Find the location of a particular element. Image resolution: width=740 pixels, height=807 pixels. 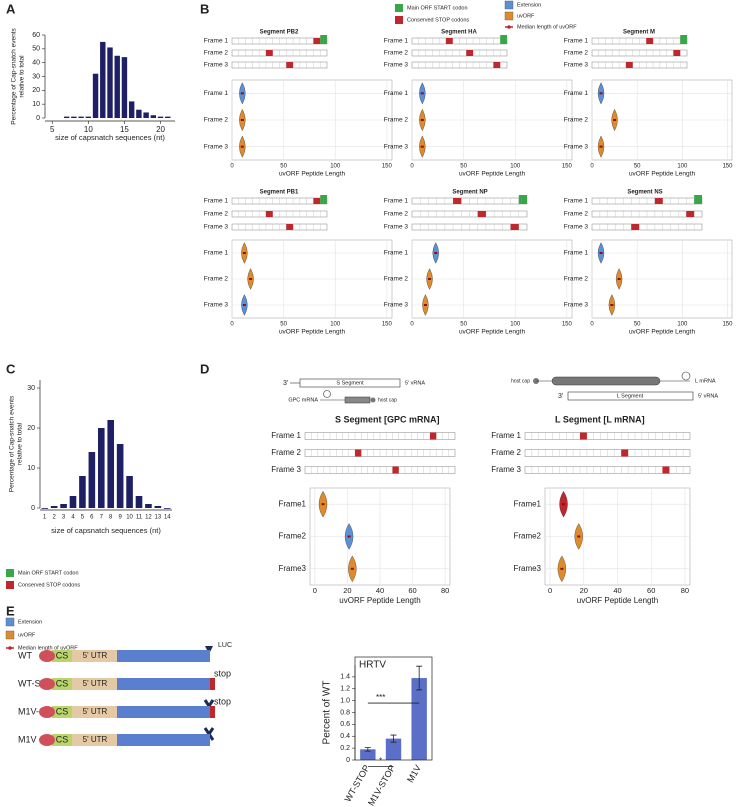

orf is located at coordinates (606, 381).